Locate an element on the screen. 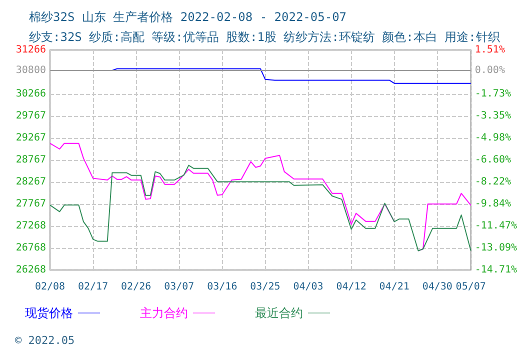  y-tick-label: 26268 is located at coordinates (31, 270).